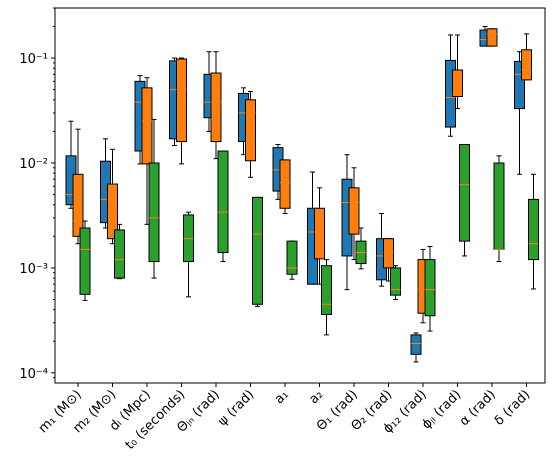  What do you see at coordinates (33, 164) in the screenshot?
I see `y-tick-label: 10⁻²` at bounding box center [33, 164].